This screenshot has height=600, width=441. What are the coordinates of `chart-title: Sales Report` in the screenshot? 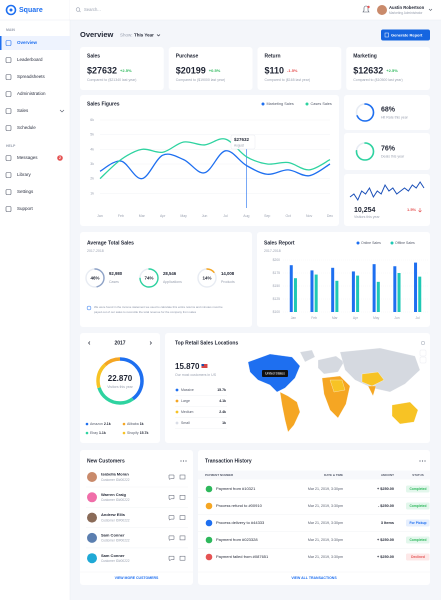 It's located at (279, 243).